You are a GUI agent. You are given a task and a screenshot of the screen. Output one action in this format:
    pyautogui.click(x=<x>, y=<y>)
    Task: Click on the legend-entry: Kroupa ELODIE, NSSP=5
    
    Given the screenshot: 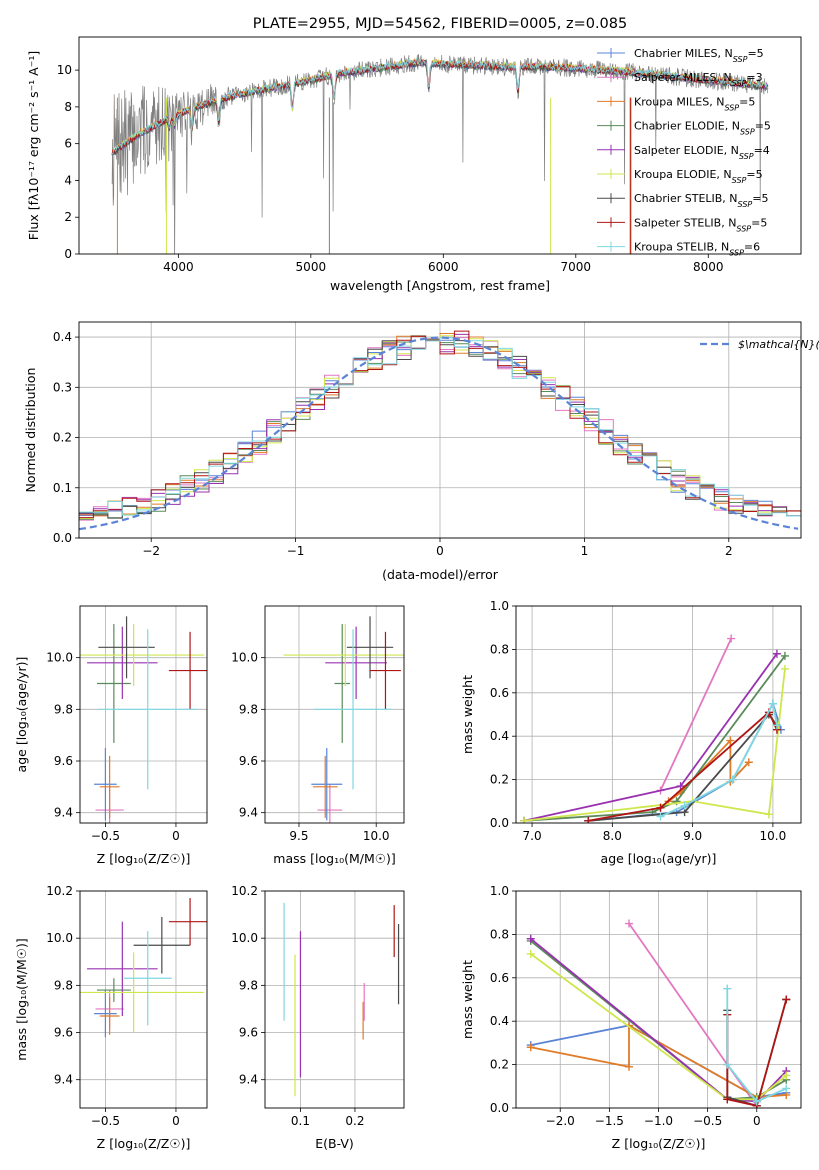 What is the action you would take?
    pyautogui.click(x=698, y=176)
    